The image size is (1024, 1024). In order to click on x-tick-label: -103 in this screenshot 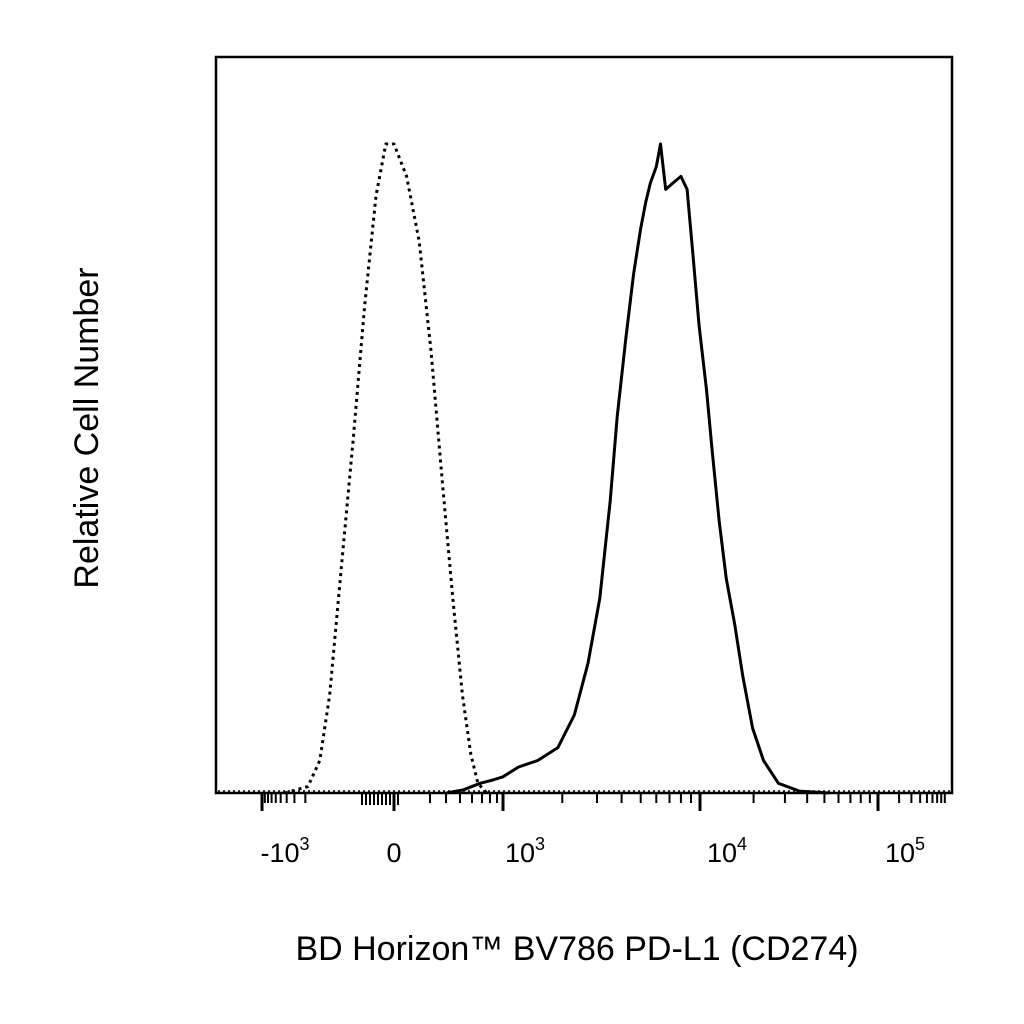, I will do `click(284, 851)`.